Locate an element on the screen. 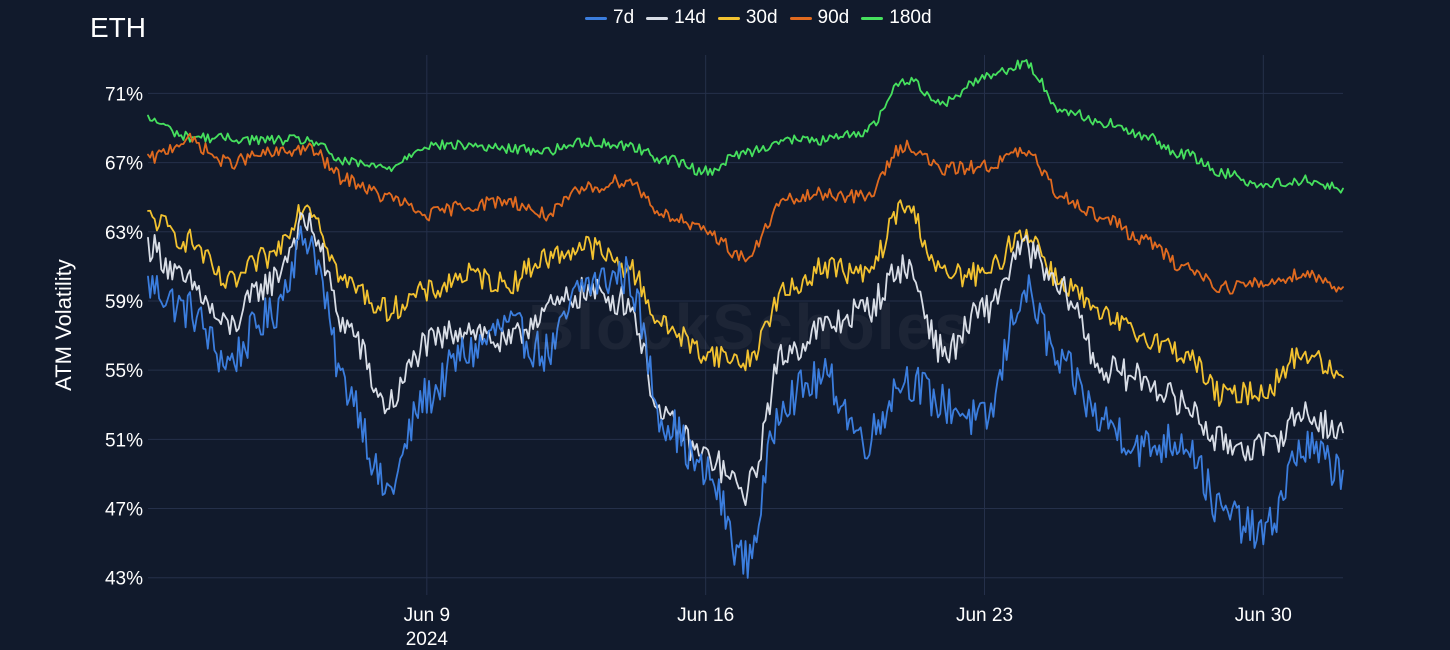 The width and height of the screenshot is (1450, 650). y-tick-label: 71% is located at coordinates (124, 94).